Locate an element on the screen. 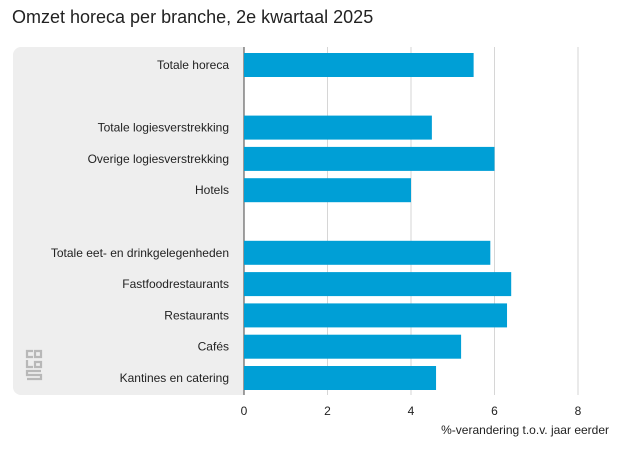  category-label: Fastfoodrestaurants is located at coordinates (175, 284).